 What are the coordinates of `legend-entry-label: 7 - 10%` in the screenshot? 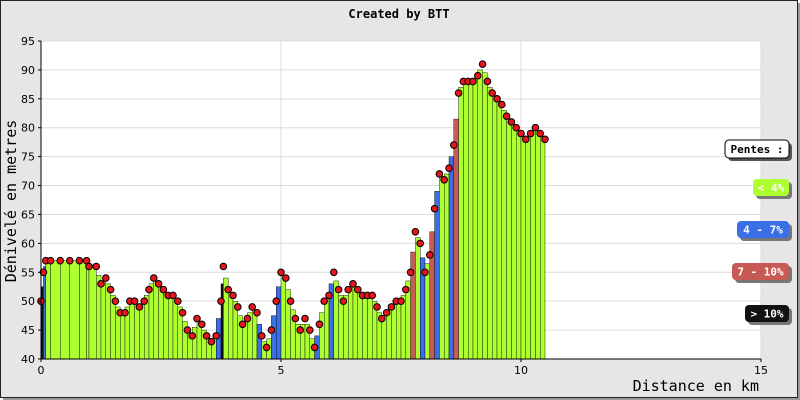 It's located at (760, 272).